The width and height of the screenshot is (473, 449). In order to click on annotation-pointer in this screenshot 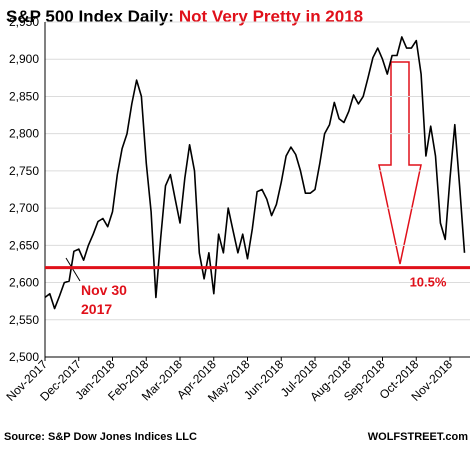, I will do `click(73, 269)`.